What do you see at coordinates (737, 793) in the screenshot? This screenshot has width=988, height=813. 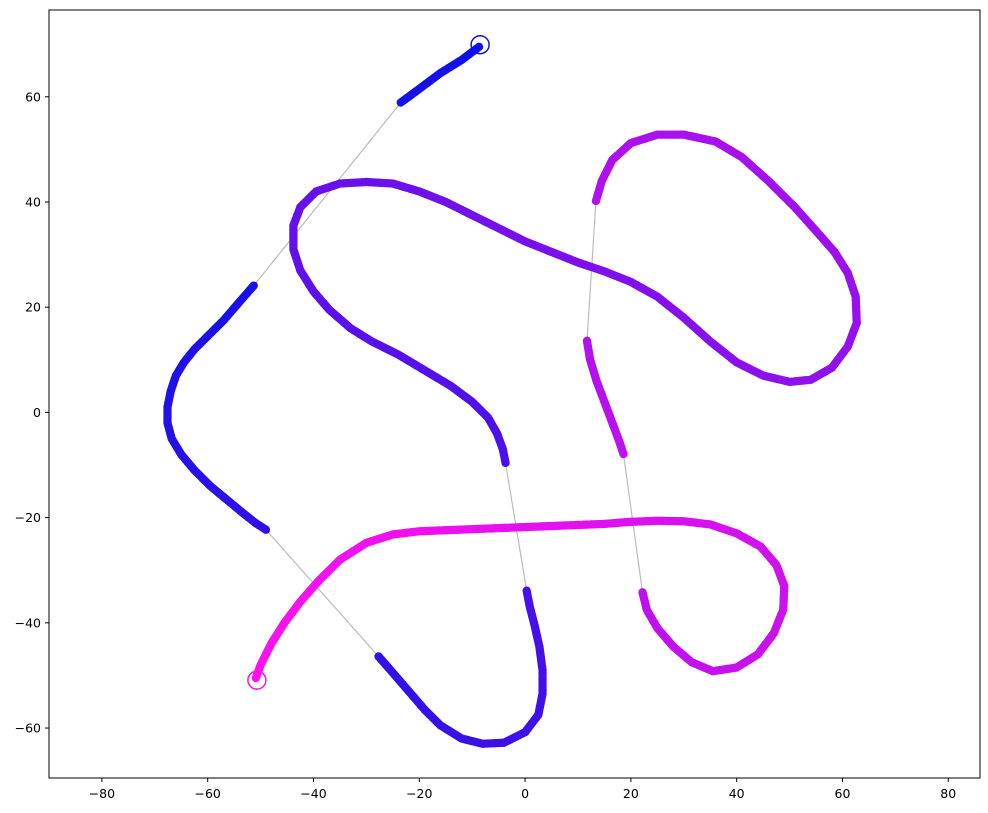 I see `x-tick-label: 40` at bounding box center [737, 793].